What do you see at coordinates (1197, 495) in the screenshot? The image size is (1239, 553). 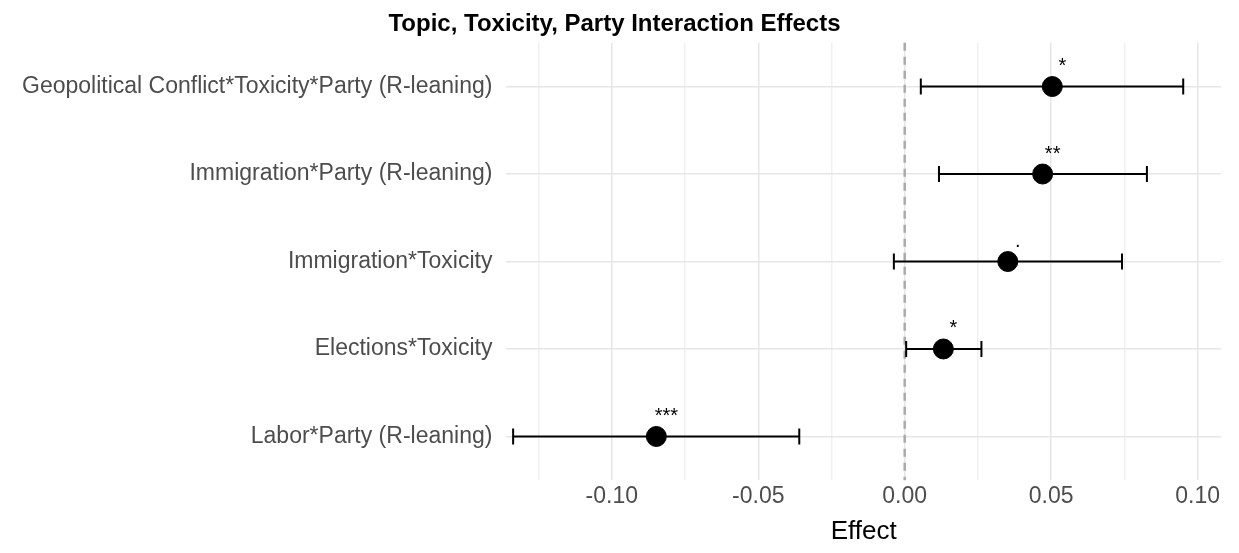 I see `x-tick-label: 0.10` at bounding box center [1197, 495].